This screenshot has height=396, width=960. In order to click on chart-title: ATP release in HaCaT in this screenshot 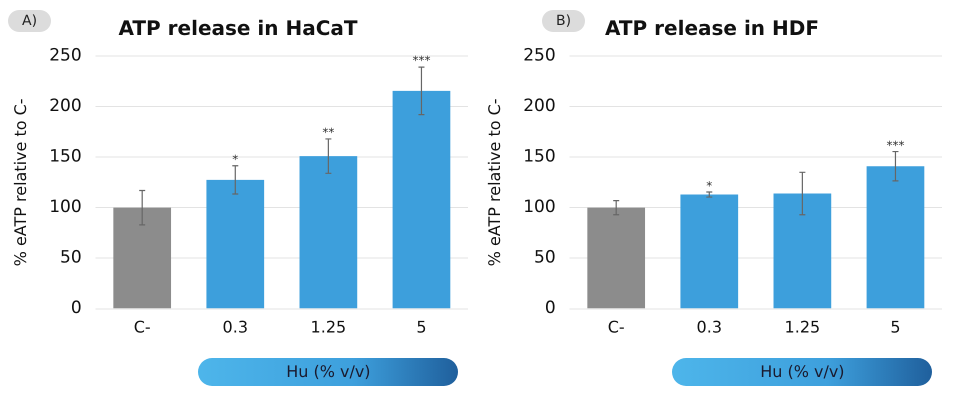, I will do `click(238, 28)`.